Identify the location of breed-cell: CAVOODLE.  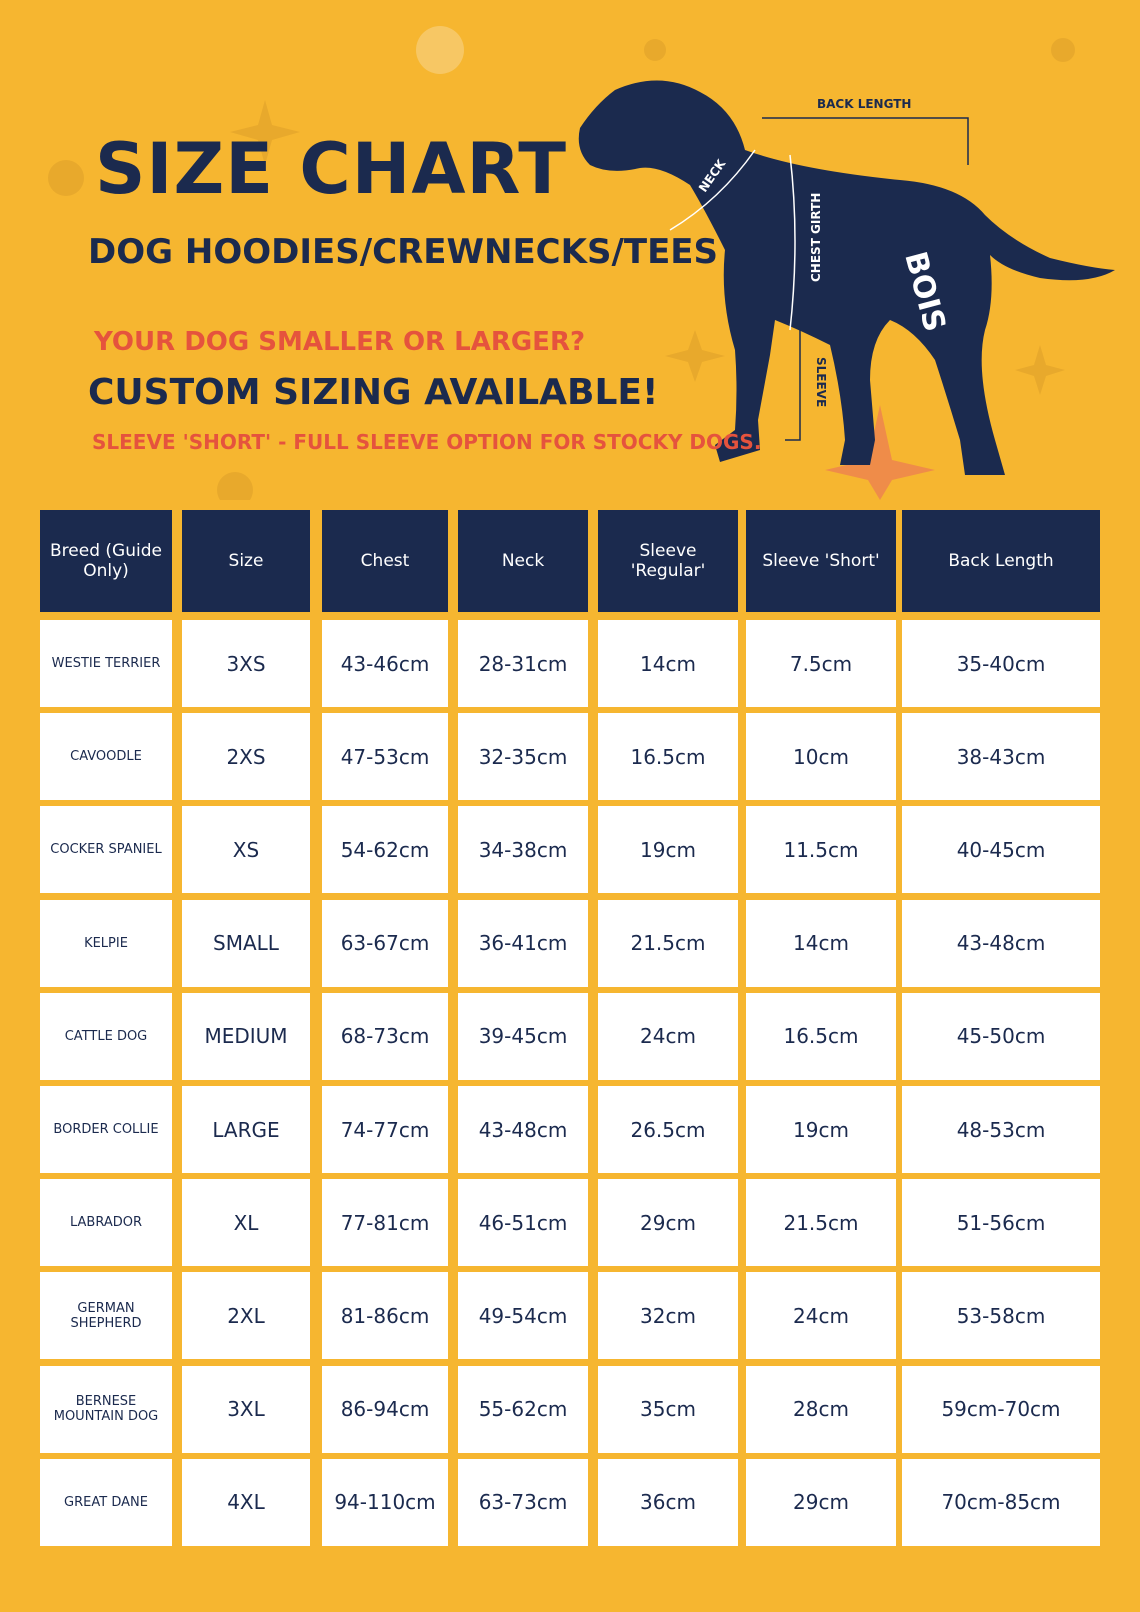
(106, 757).